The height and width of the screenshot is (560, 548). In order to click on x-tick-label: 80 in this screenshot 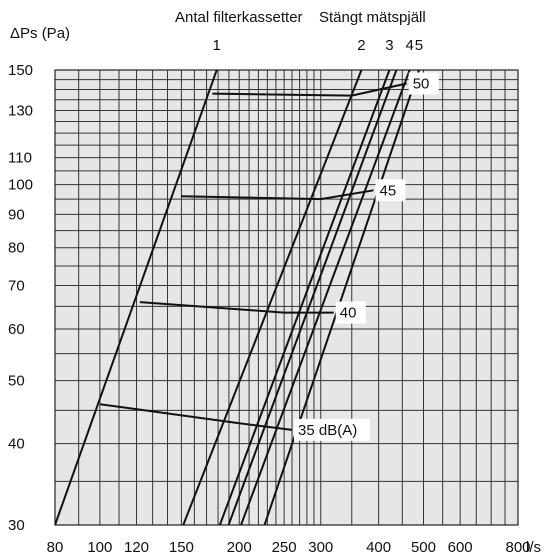, I will do `click(55, 547)`.